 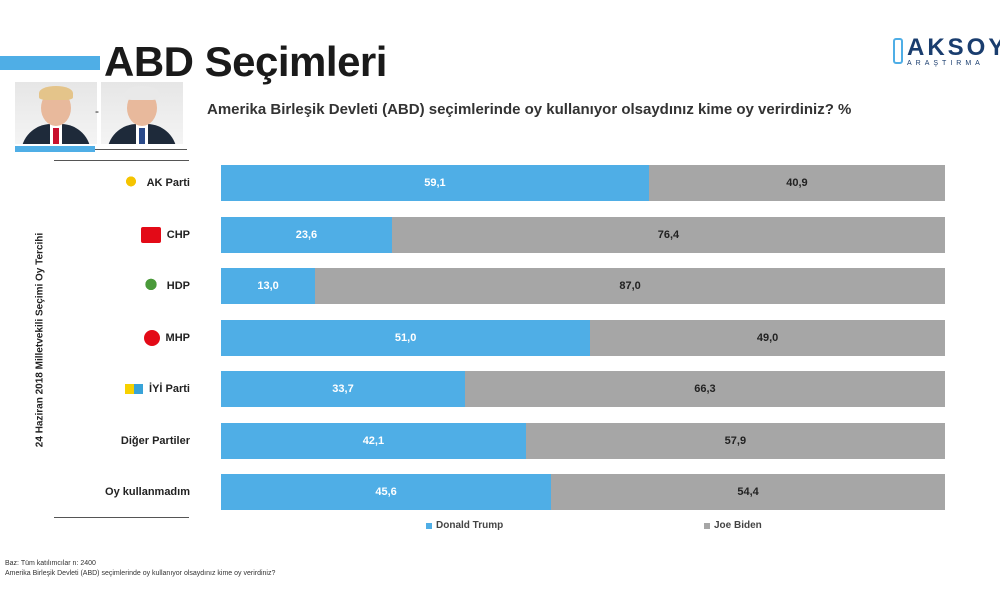 I want to click on iyi-parti-logo-icon, so click(x=134, y=389).